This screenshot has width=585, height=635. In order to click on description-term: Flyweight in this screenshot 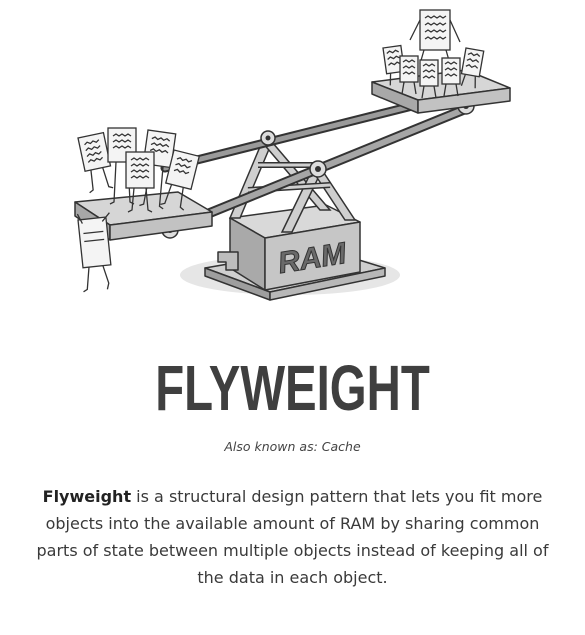, I will do `click(87, 496)`.